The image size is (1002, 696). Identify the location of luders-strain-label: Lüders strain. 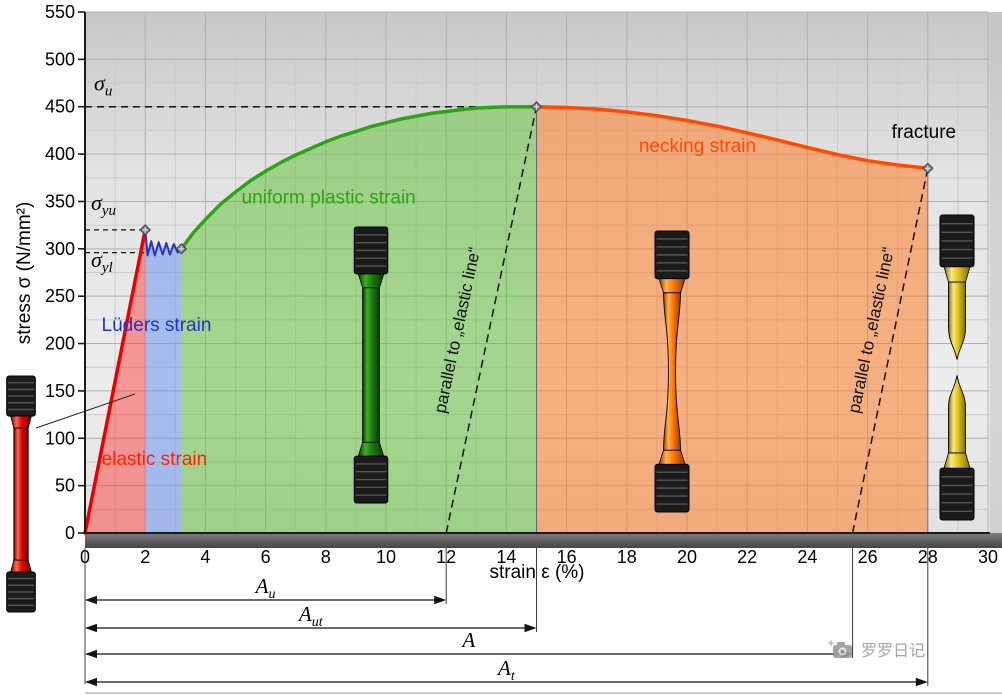
(157, 325).